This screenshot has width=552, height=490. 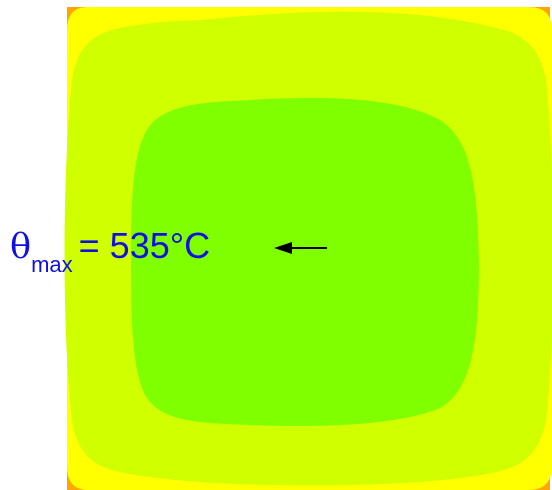 I want to click on arrow-left-icon, so click(x=283, y=248).